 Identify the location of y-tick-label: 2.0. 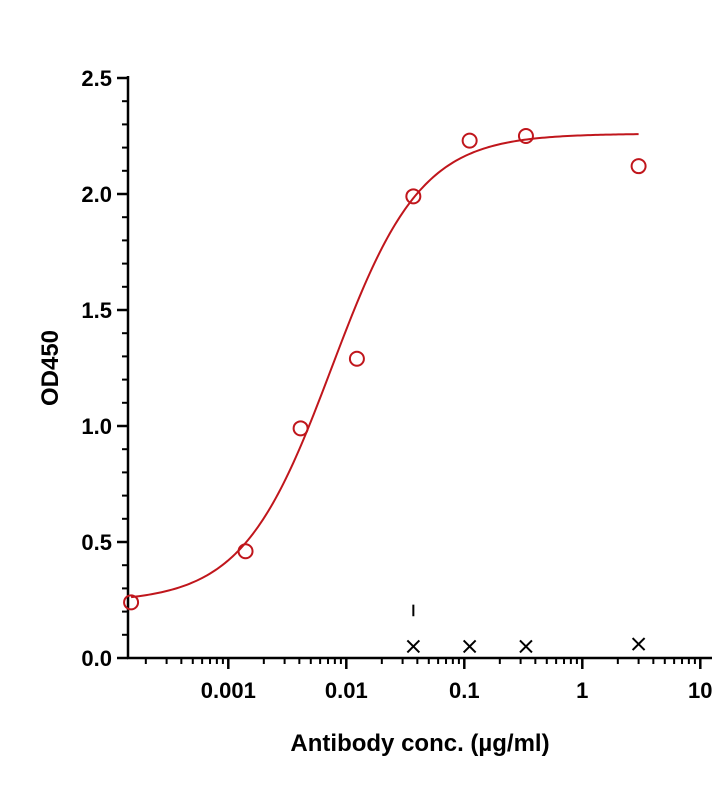
(96, 194).